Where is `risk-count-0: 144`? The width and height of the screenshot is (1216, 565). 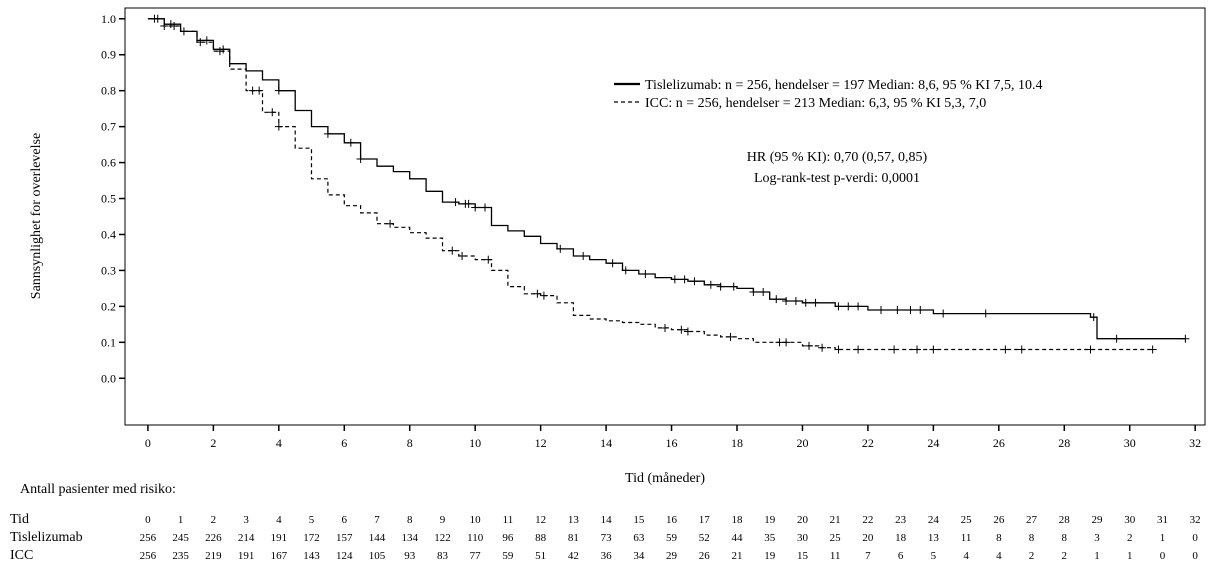
risk-count-0: 144 is located at coordinates (377, 538).